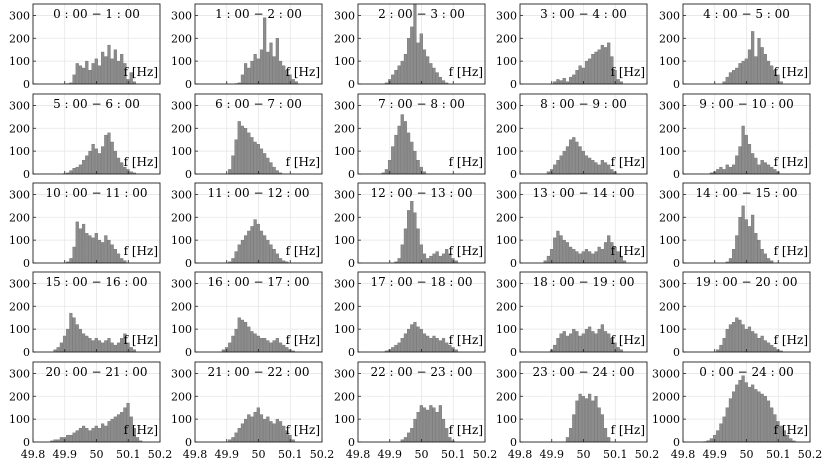 The image size is (830, 473). Describe the element at coordinates (583, 372) in the screenshot. I see `subplot-title: 23 : 00 − 24 : 00` at that location.